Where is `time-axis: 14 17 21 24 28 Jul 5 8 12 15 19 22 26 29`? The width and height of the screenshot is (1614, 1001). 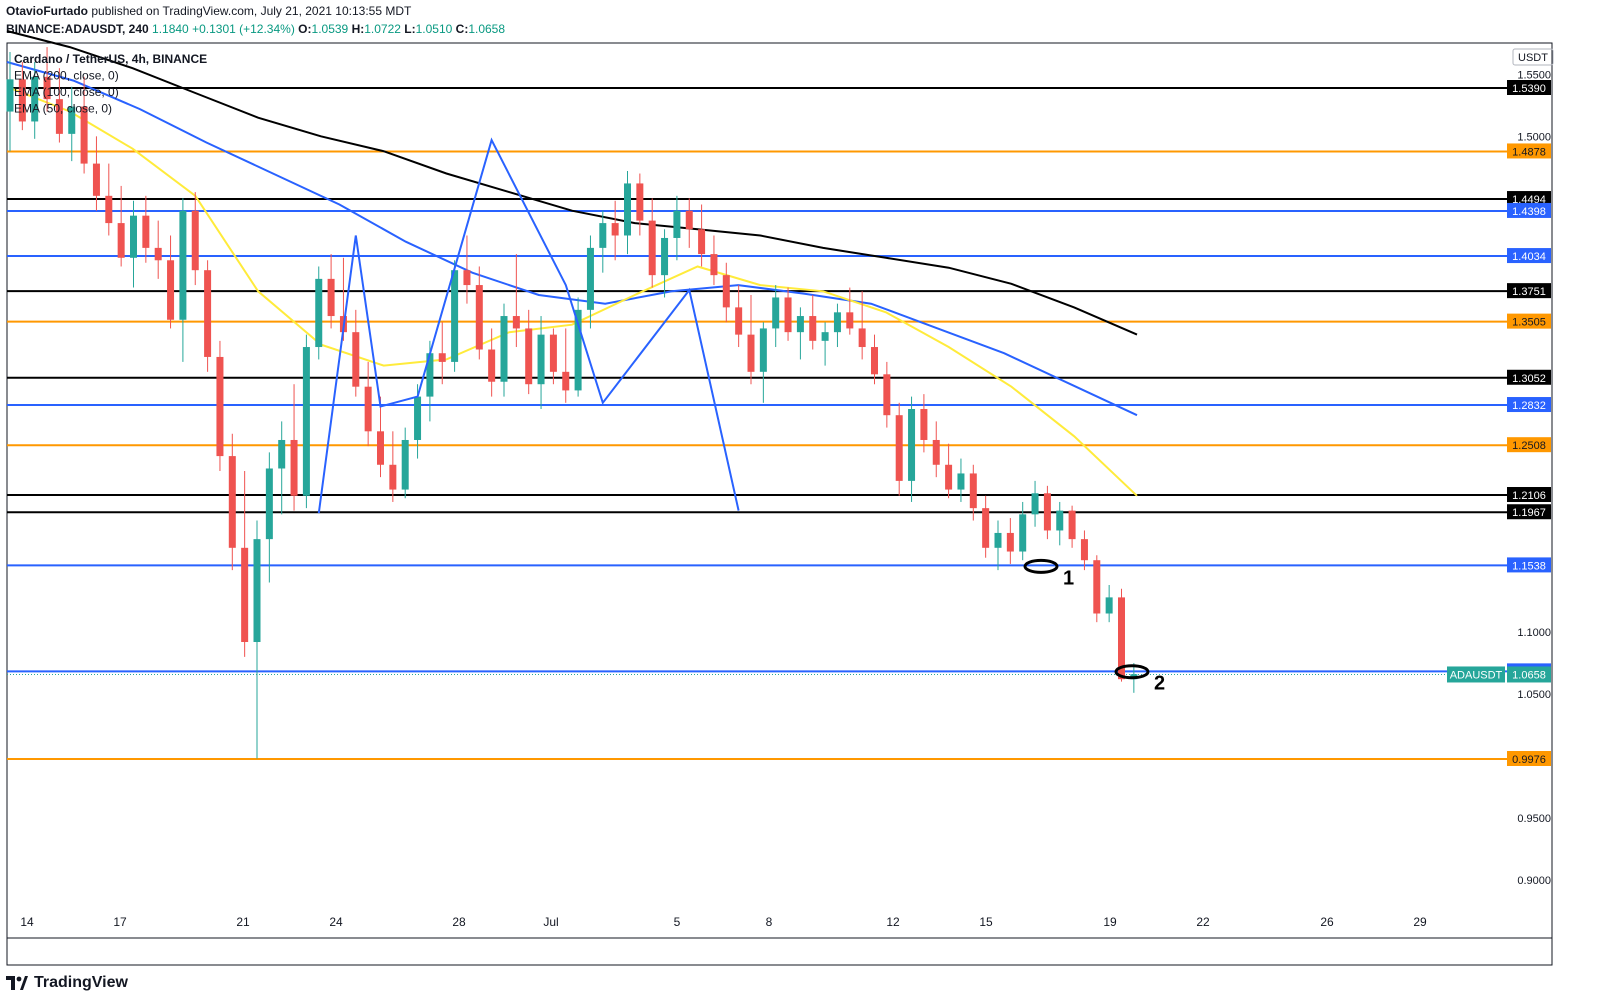
time-axis: 14 17 21 24 28 Jul 5 8 12 15 19 22 26 29 is located at coordinates (723, 922).